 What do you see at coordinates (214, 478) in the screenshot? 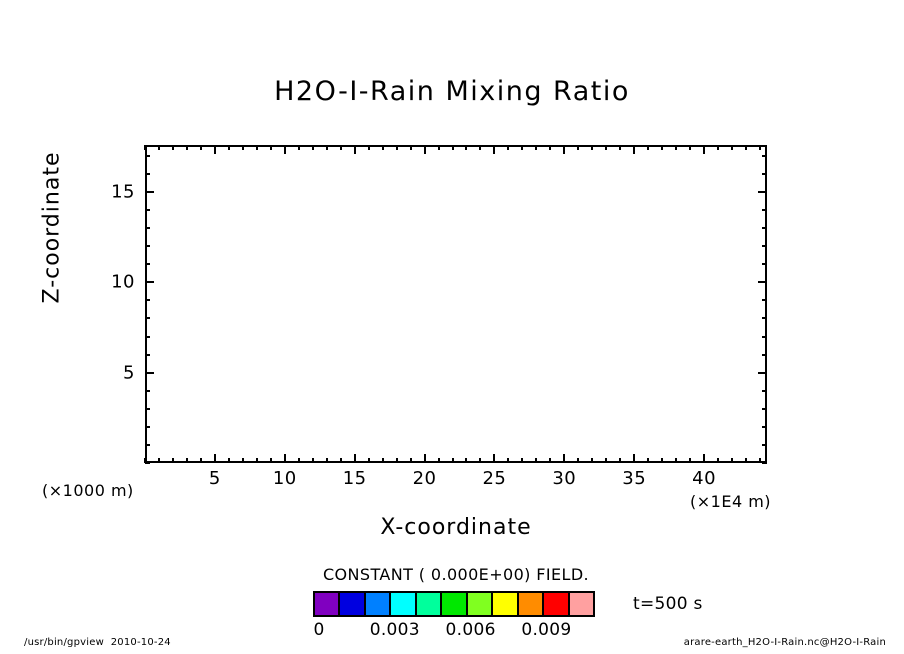
I see `x-tick-label: 5` at bounding box center [214, 478].